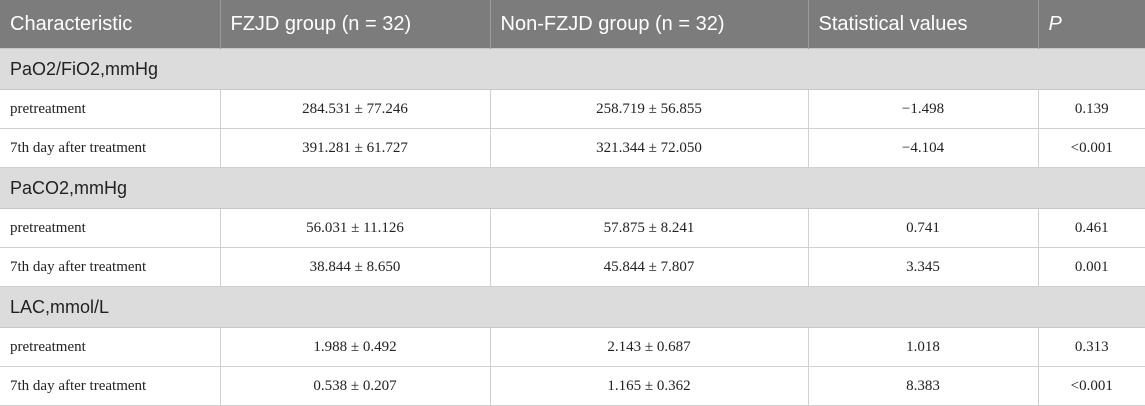  What do you see at coordinates (355, 386) in the screenshot?
I see `fzjd-value: 0.538 ± 0.207` at bounding box center [355, 386].